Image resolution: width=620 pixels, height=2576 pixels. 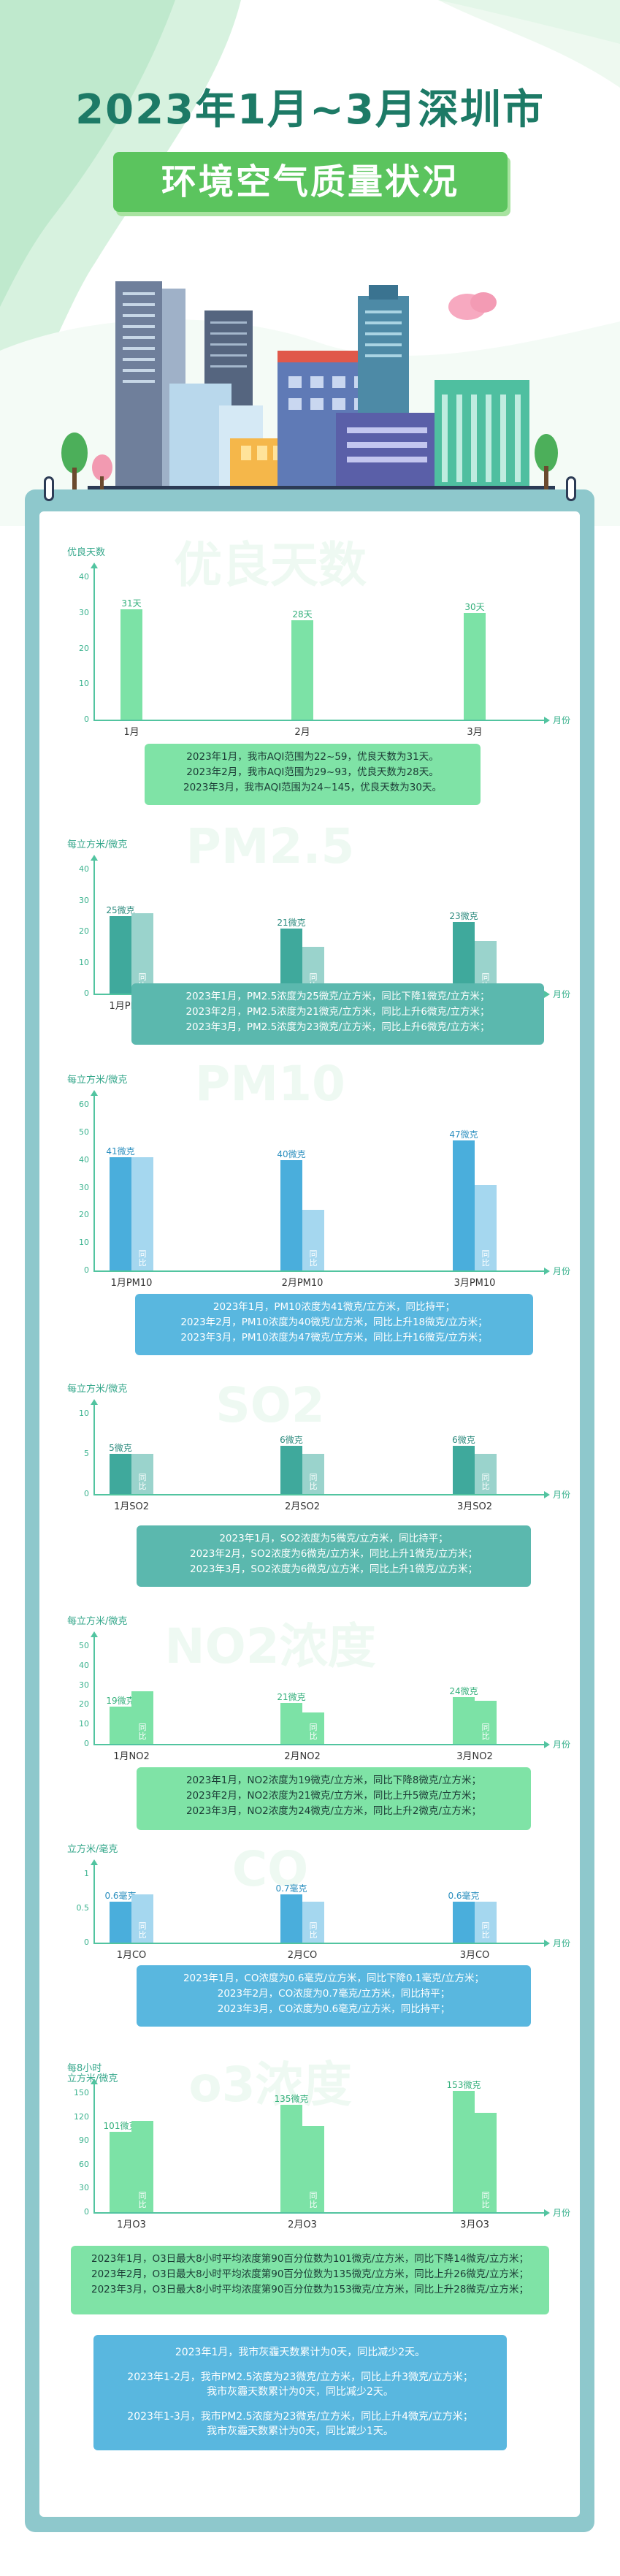 I want to click on y-tick-label: 10, so click(x=84, y=1724).